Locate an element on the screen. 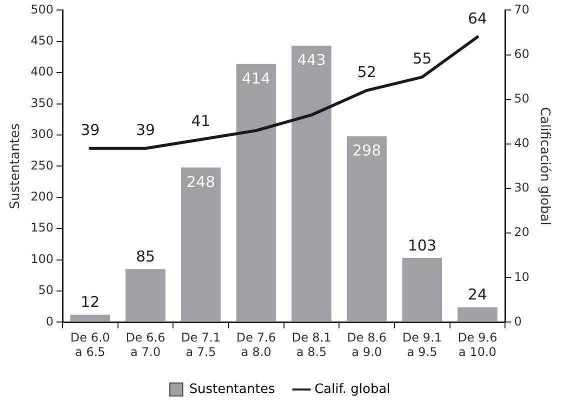 The image size is (562, 406). y2-axis-title: Calificación global is located at coordinates (544, 166).